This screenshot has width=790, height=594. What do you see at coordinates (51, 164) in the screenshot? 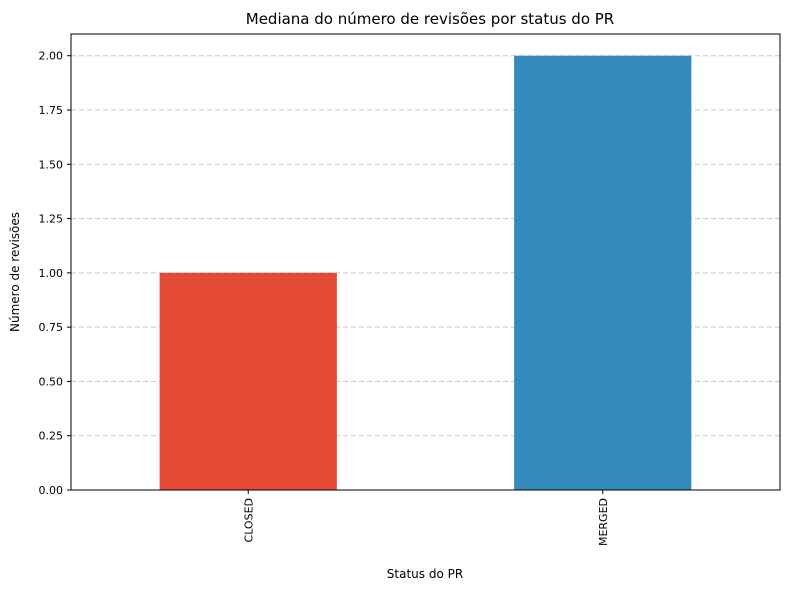
I see `y-tick-label: 1.50` at bounding box center [51, 164].